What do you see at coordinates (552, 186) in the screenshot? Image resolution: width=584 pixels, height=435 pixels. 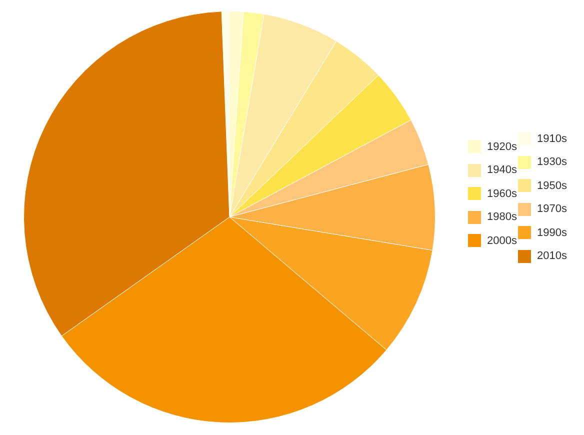 I see `legend-label: 1950s` at bounding box center [552, 186].